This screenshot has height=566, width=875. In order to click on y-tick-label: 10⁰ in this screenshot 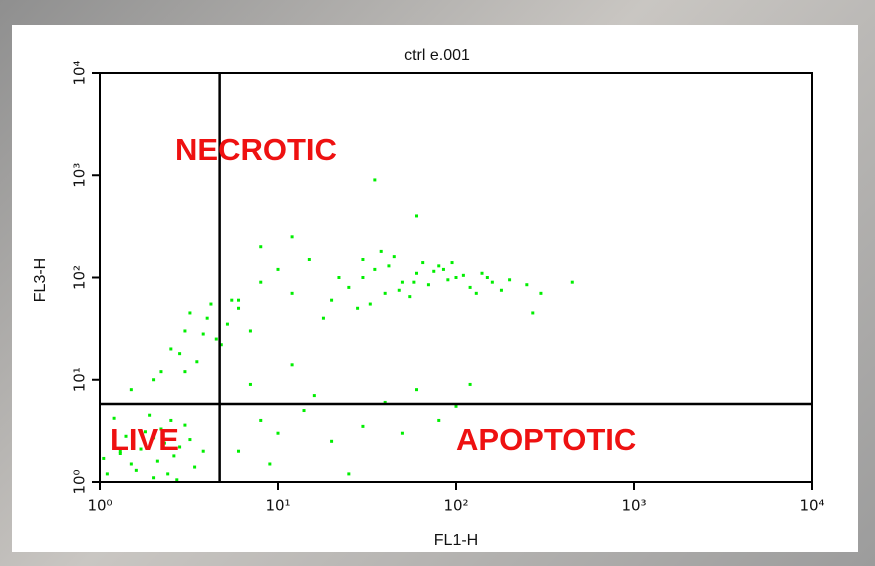, I will do `click(80, 481)`.